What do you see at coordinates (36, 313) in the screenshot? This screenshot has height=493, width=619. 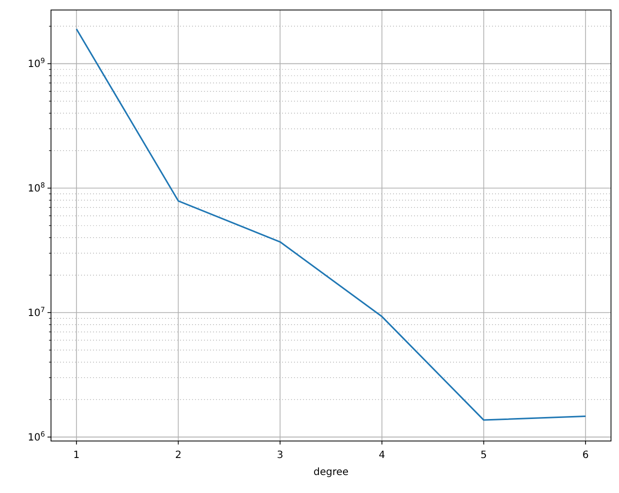 I see `y-tick-label: 10$^{7}$` at bounding box center [36, 313].